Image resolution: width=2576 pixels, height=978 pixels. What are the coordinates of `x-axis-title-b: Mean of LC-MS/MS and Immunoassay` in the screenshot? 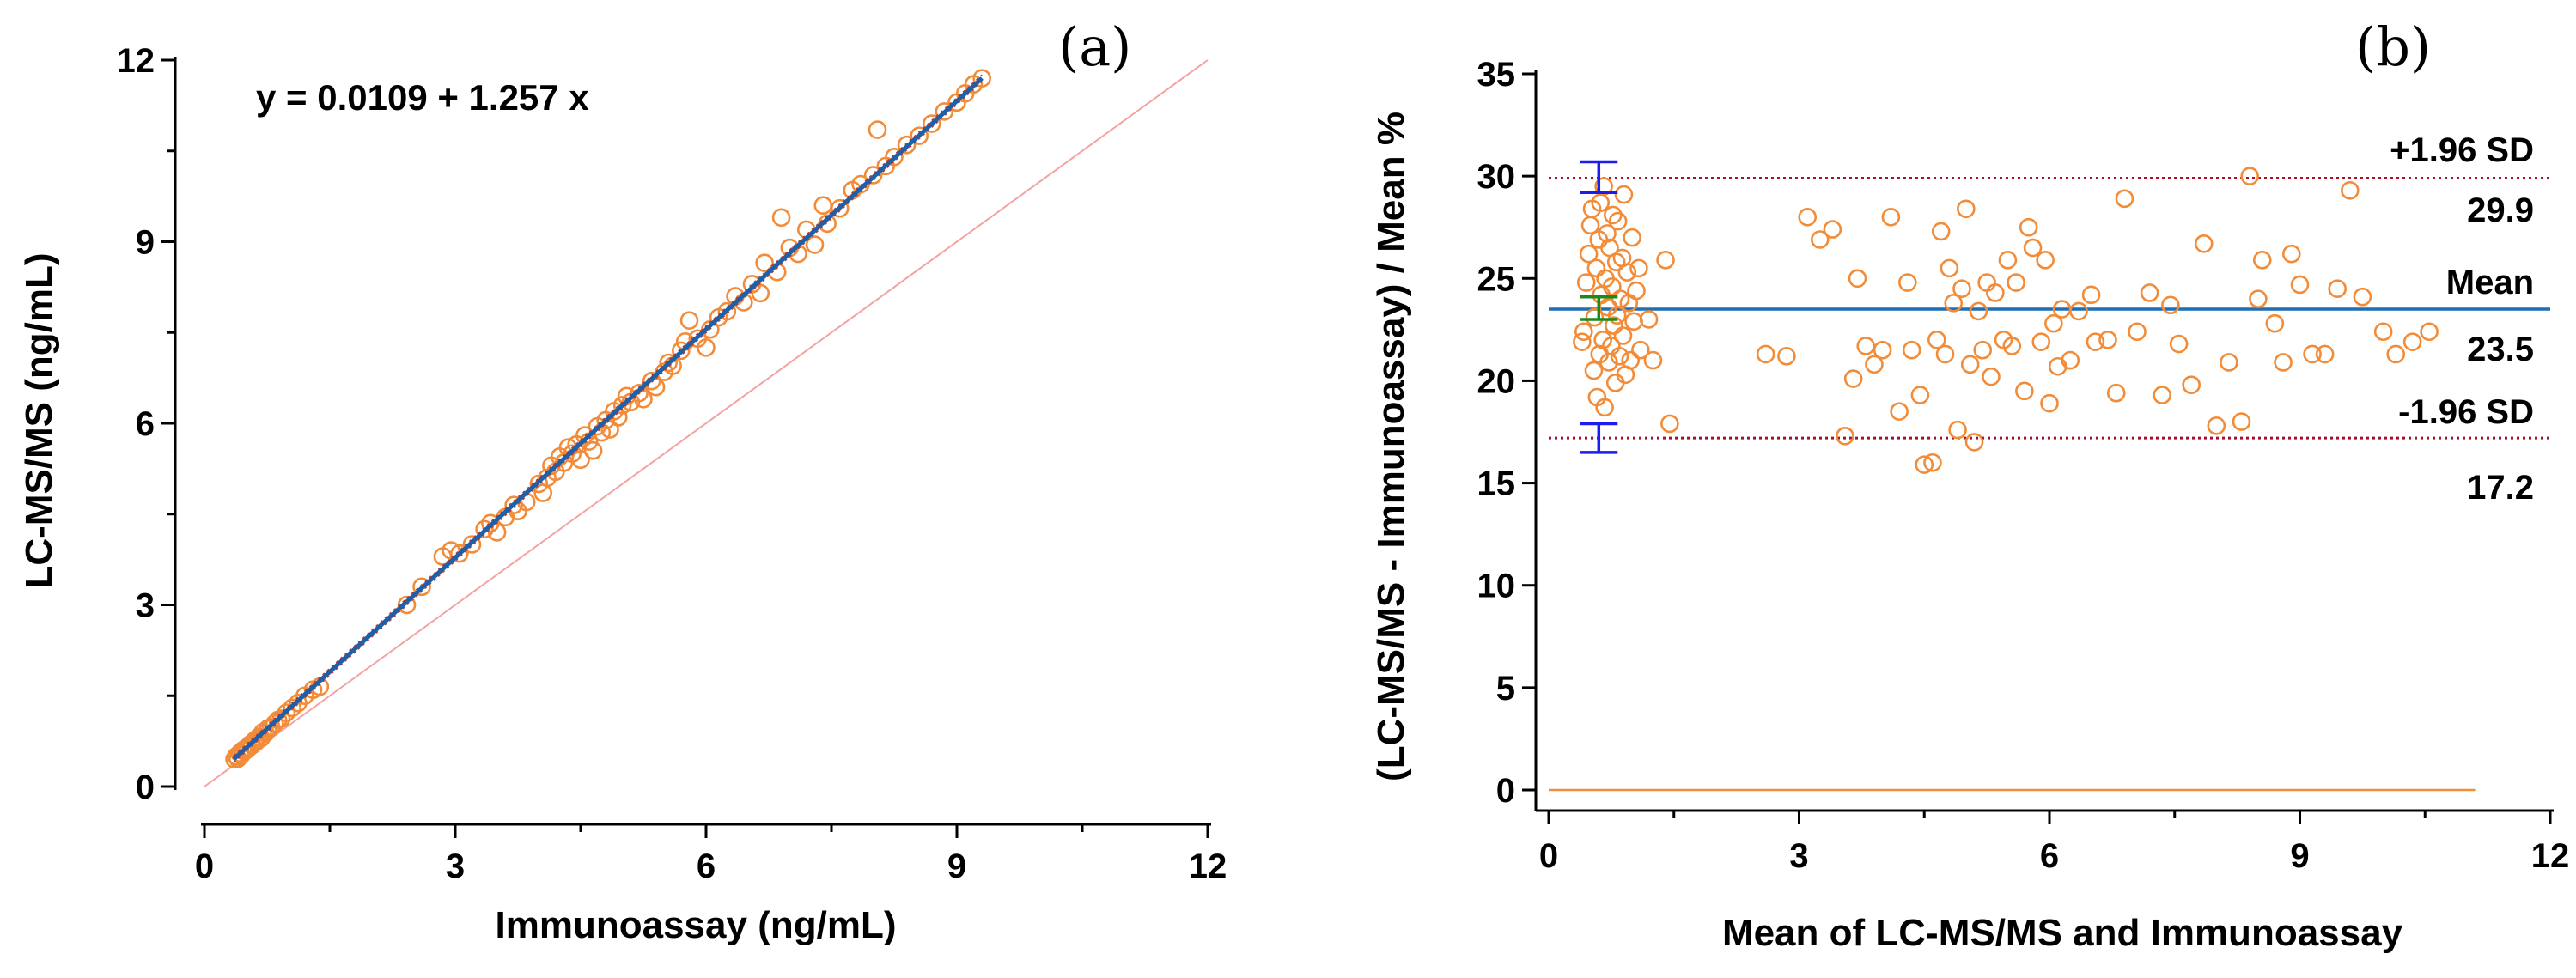 It's located at (2062, 933).